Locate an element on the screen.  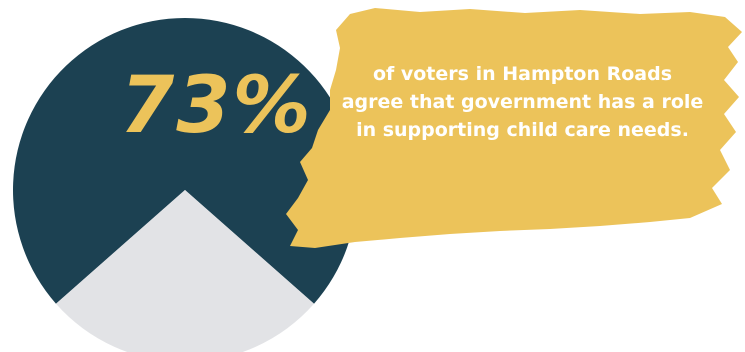
percentage-label: 73% is located at coordinates (216, 106).